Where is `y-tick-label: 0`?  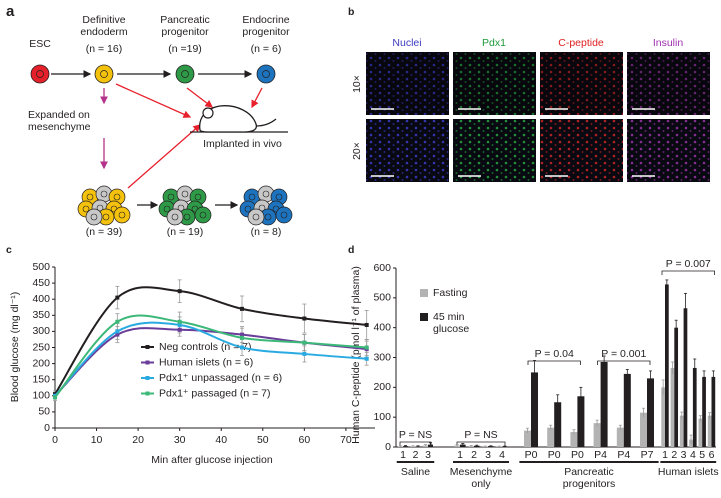
y-tick-label: 0 is located at coordinates (388, 447).